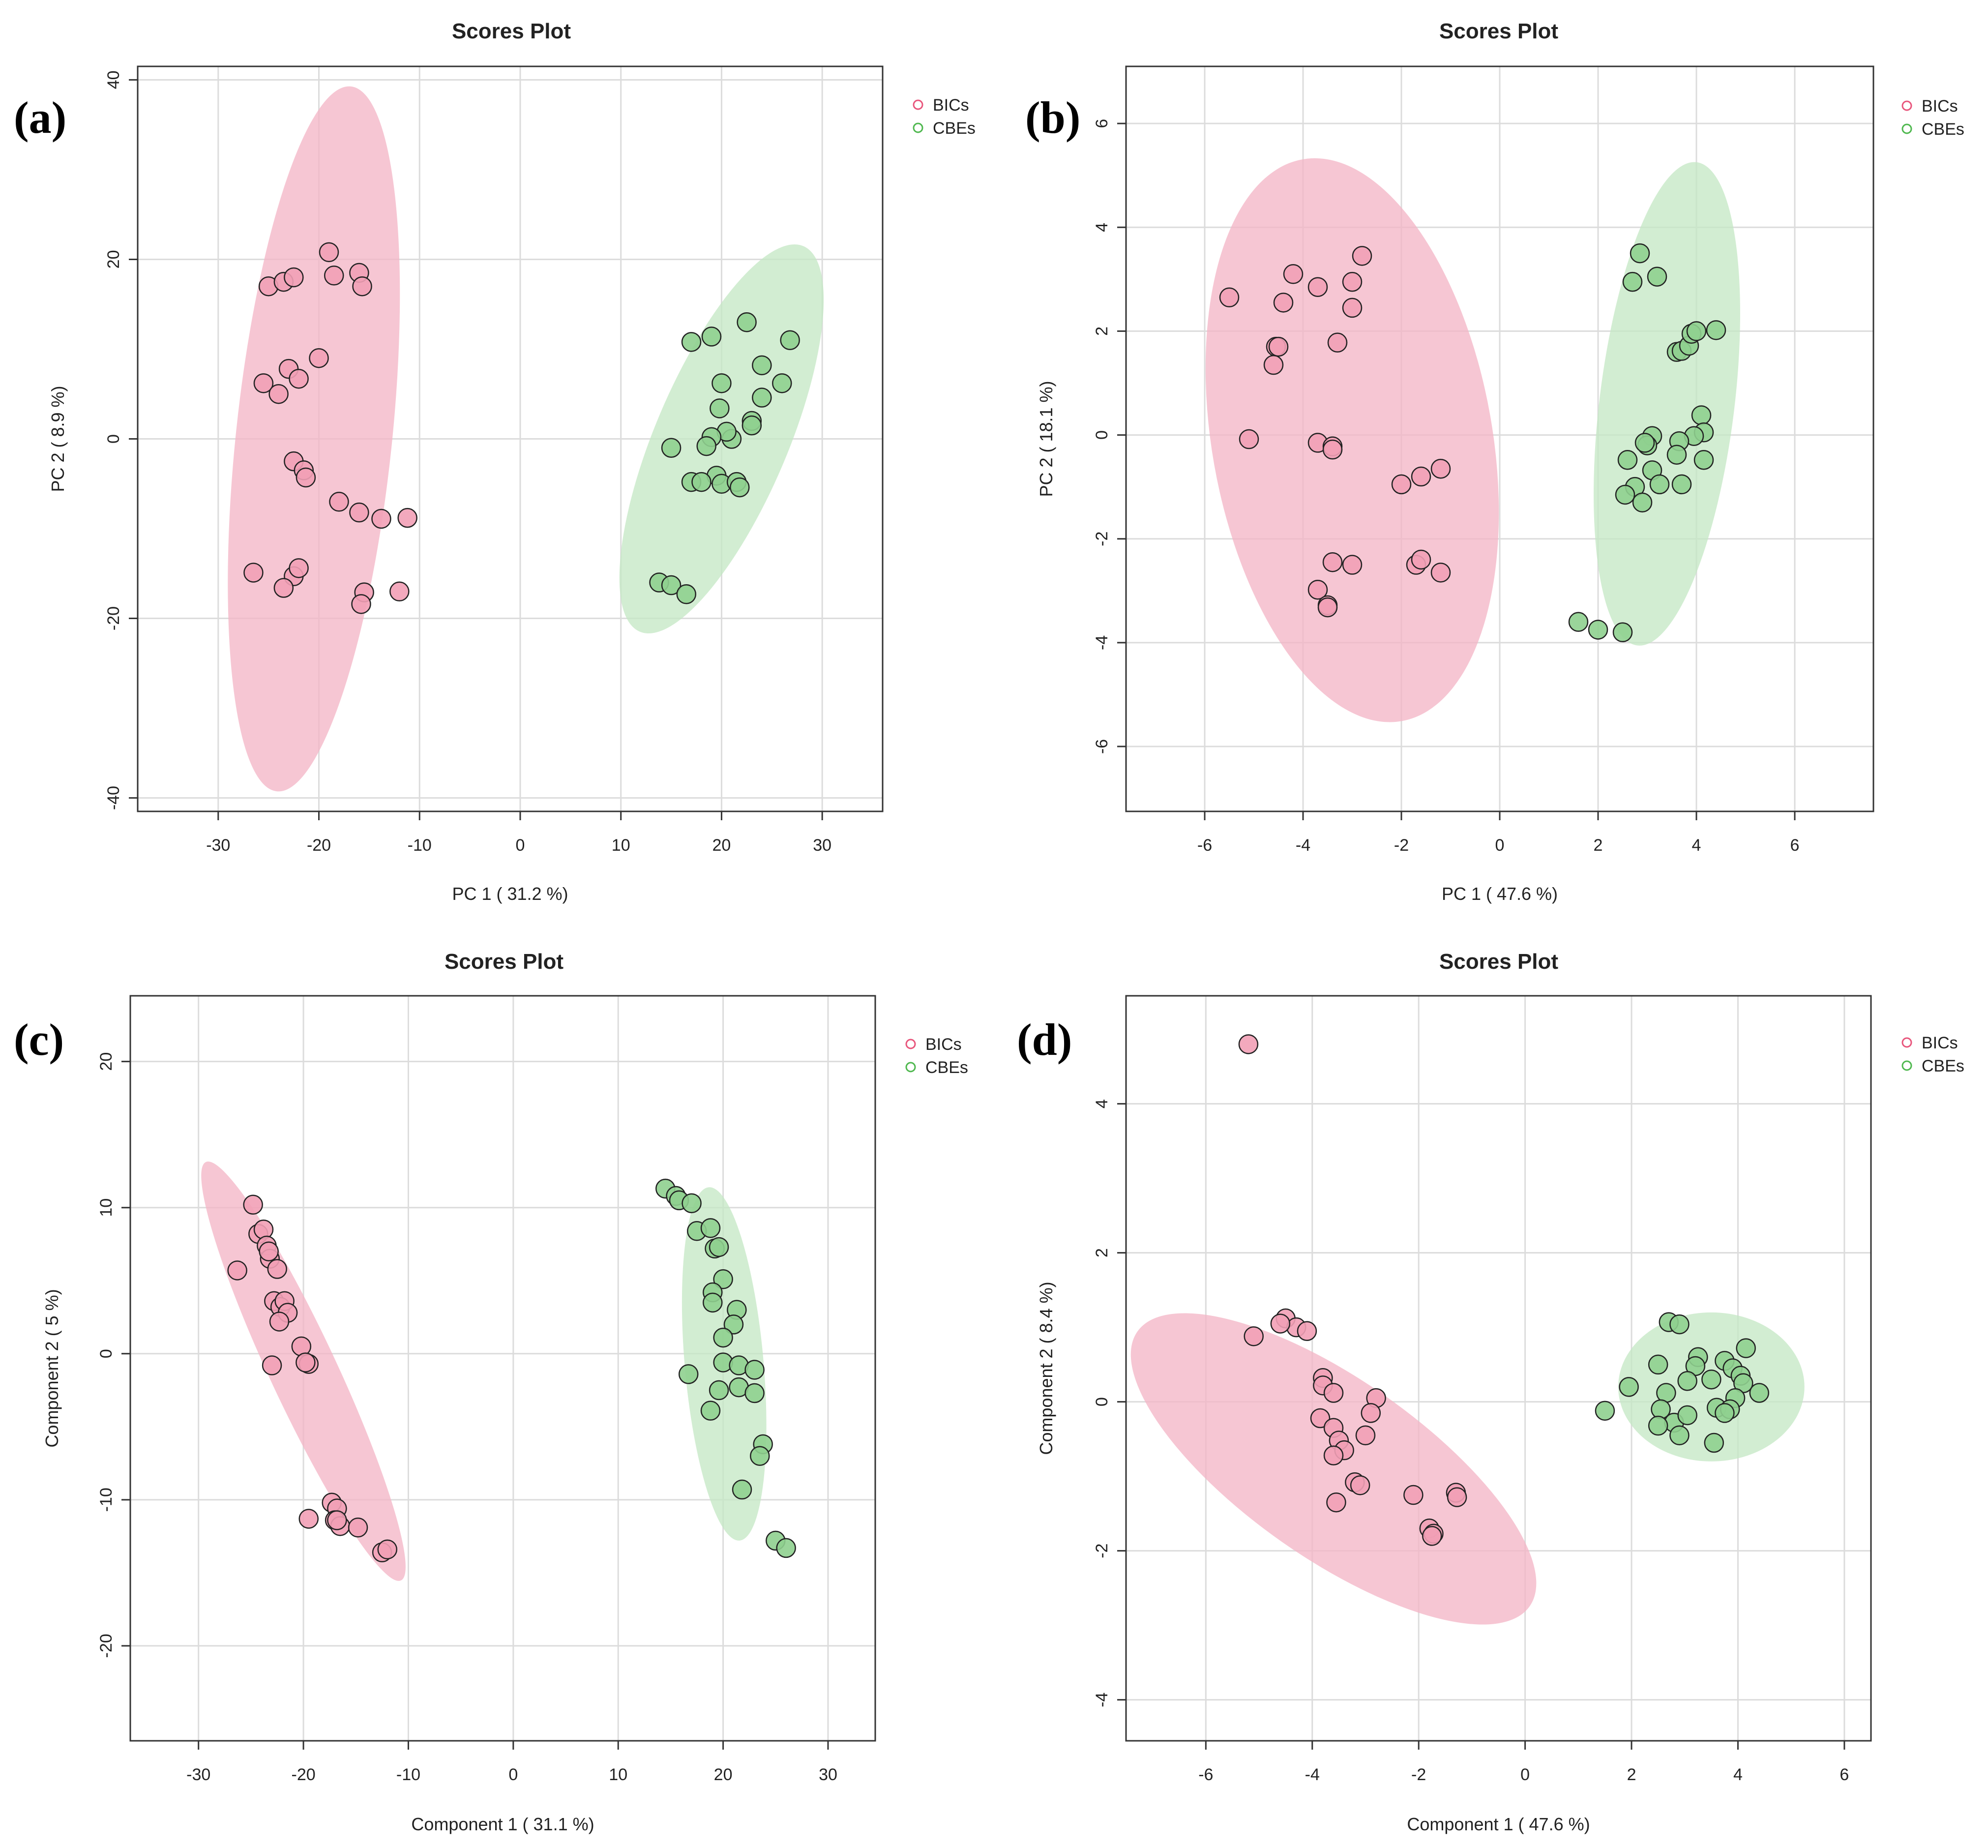 The height and width of the screenshot is (1848, 1988). Describe the element at coordinates (1045, 1039) in the screenshot. I see `panel-label: (d)` at that location.